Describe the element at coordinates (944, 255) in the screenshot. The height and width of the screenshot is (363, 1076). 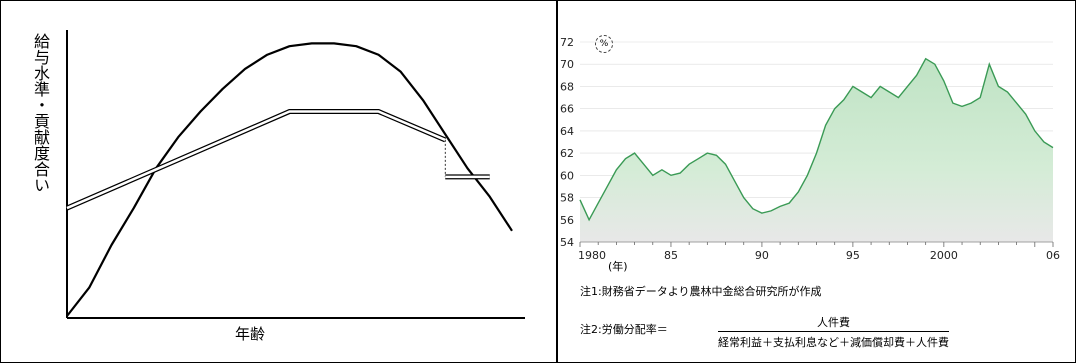
I see `x-tick-label-2000: 2000` at that location.